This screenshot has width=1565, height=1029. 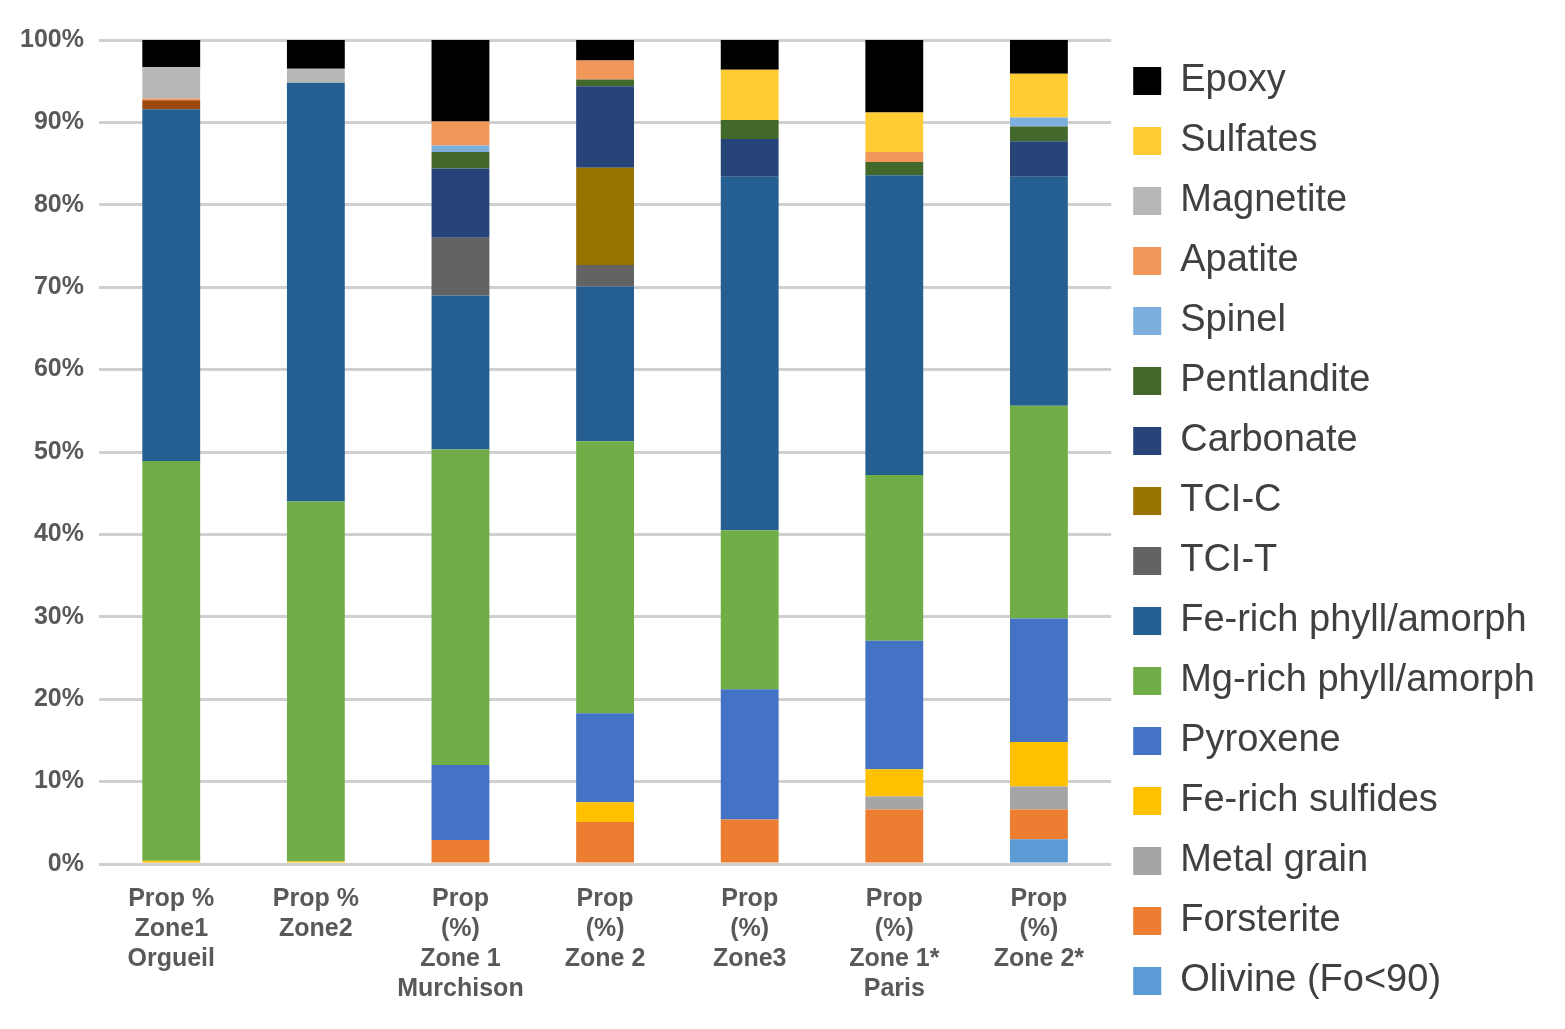 What do you see at coordinates (1260, 738) in the screenshot?
I see `legend-label: Pyroxene` at bounding box center [1260, 738].